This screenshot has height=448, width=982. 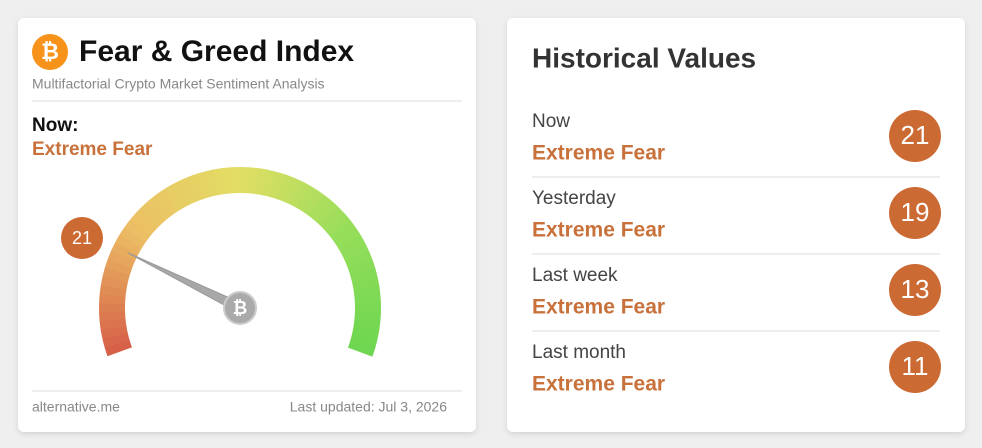 I want to click on history-value: 11, so click(x=915, y=366).